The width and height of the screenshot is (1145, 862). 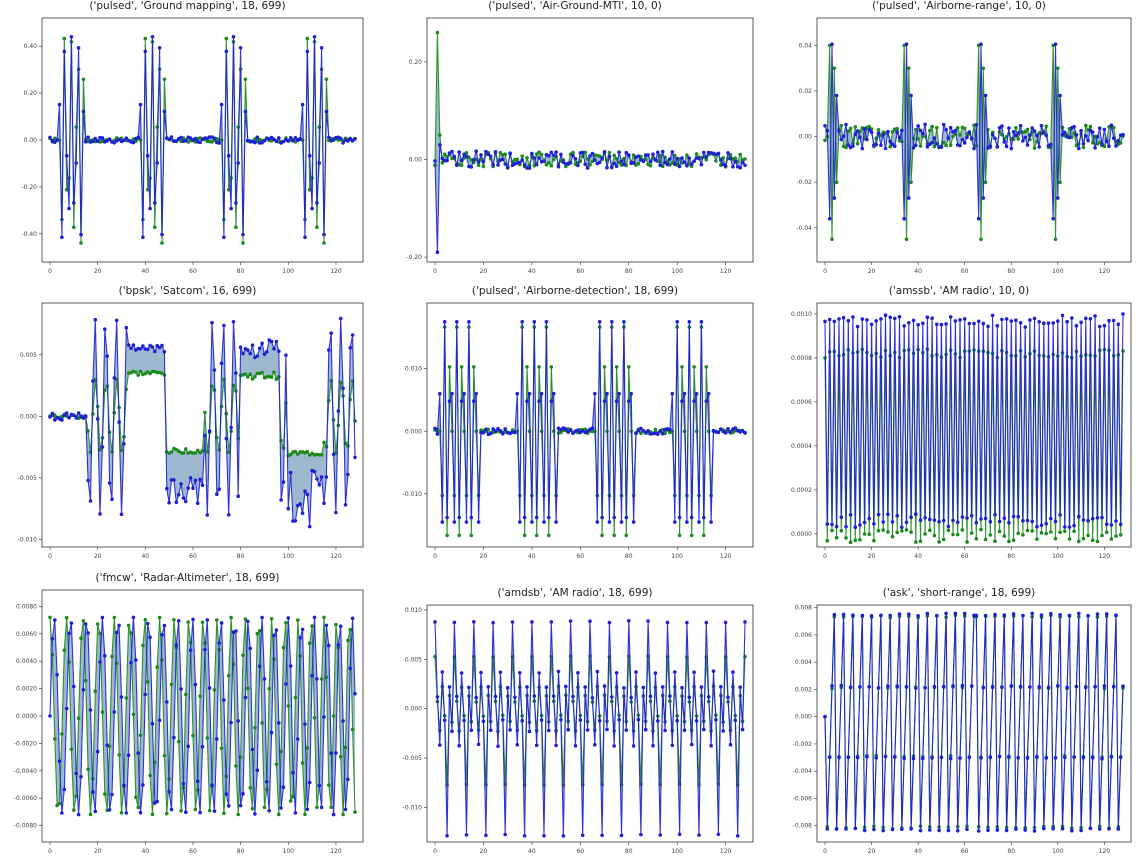 I want to click on y-tick-label: 0.002, so click(x=803, y=689).